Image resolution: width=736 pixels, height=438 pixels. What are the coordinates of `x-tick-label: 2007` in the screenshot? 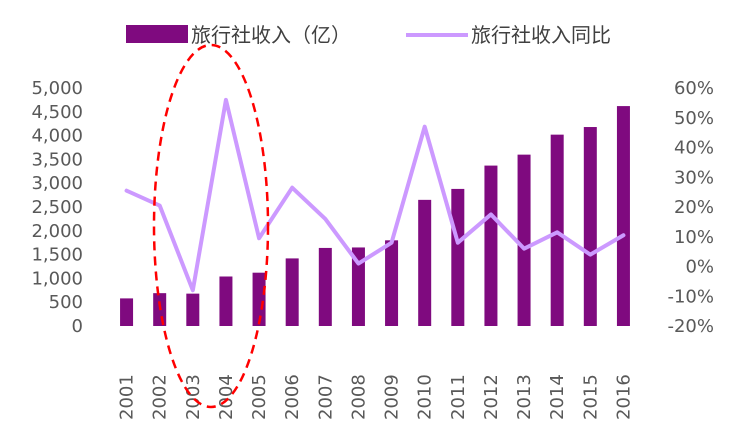 It's located at (325, 397).